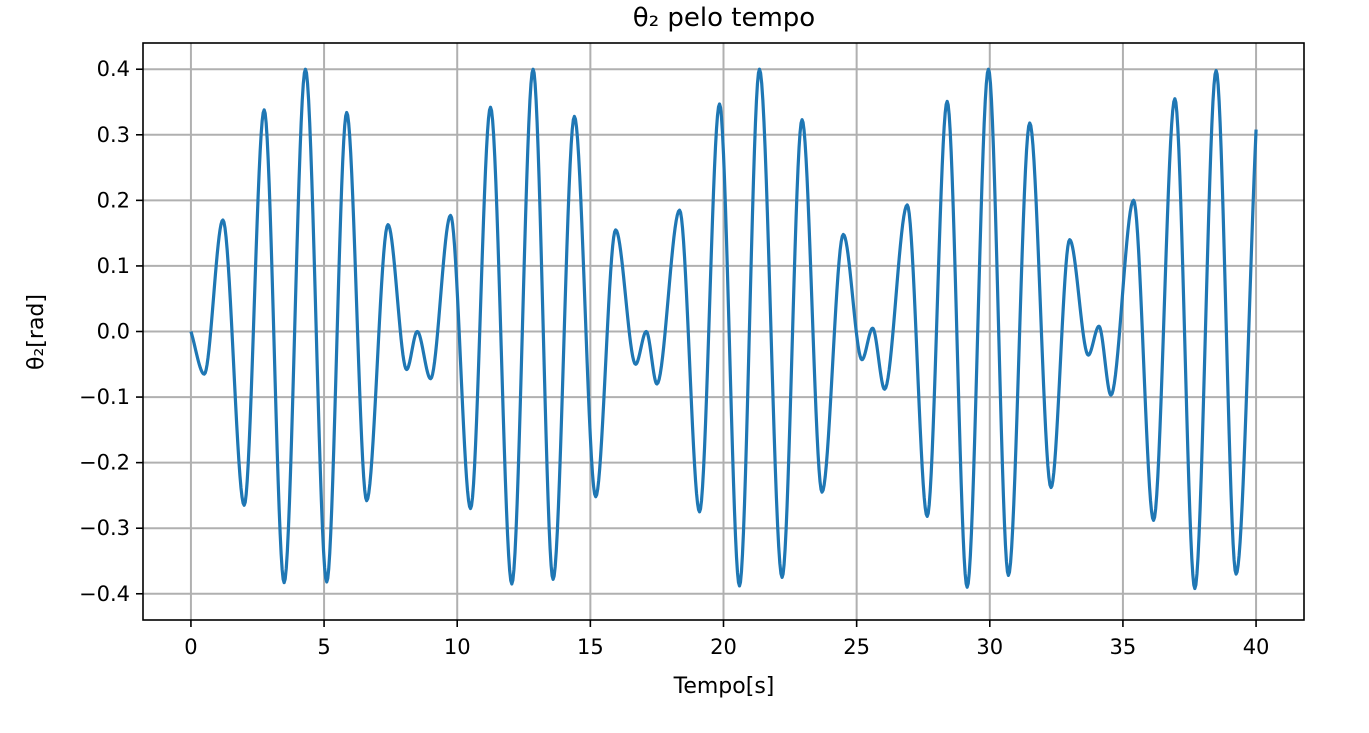 The height and width of the screenshot is (733, 1369). I want to click on y-tick-label: 0.0, so click(113, 332).